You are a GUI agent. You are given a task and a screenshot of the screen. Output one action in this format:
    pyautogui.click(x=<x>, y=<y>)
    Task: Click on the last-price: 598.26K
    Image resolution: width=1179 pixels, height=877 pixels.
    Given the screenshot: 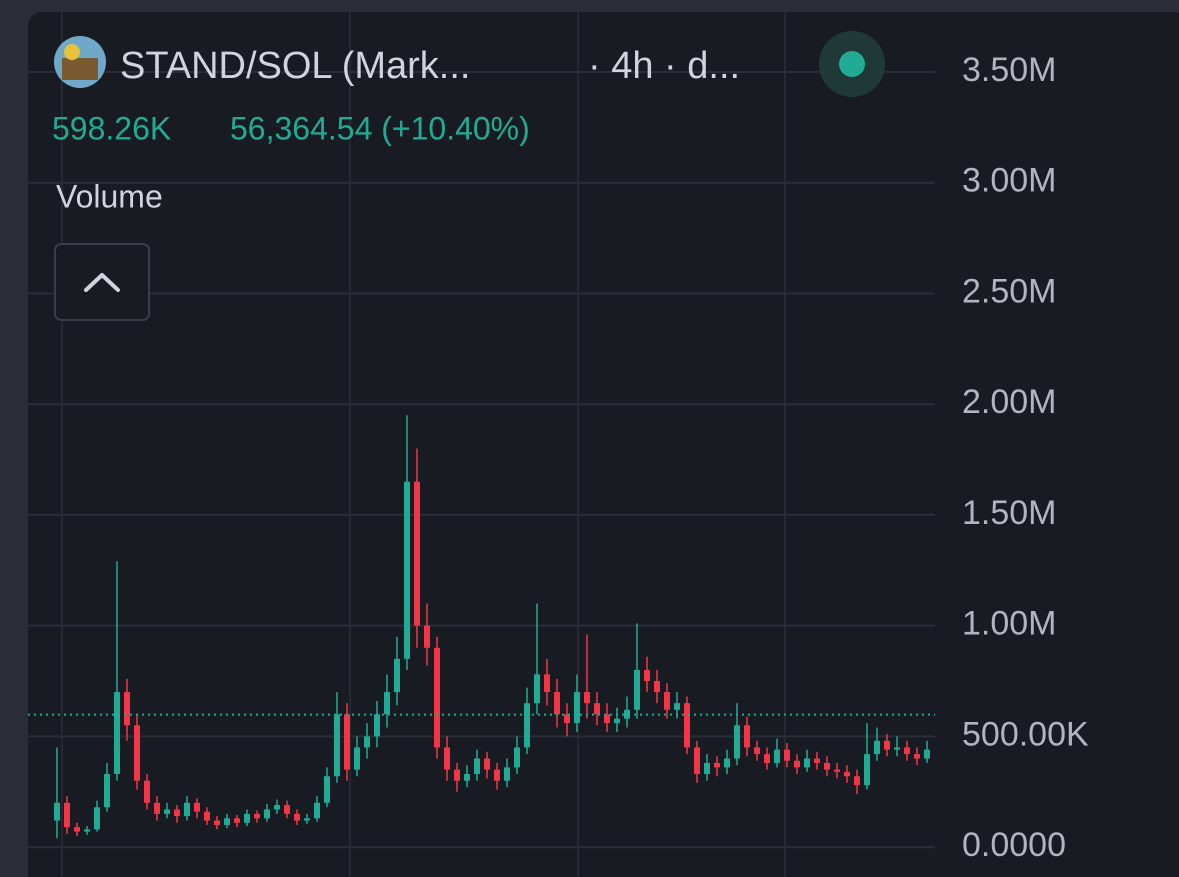 What is the action you would take?
    pyautogui.click(x=111, y=128)
    